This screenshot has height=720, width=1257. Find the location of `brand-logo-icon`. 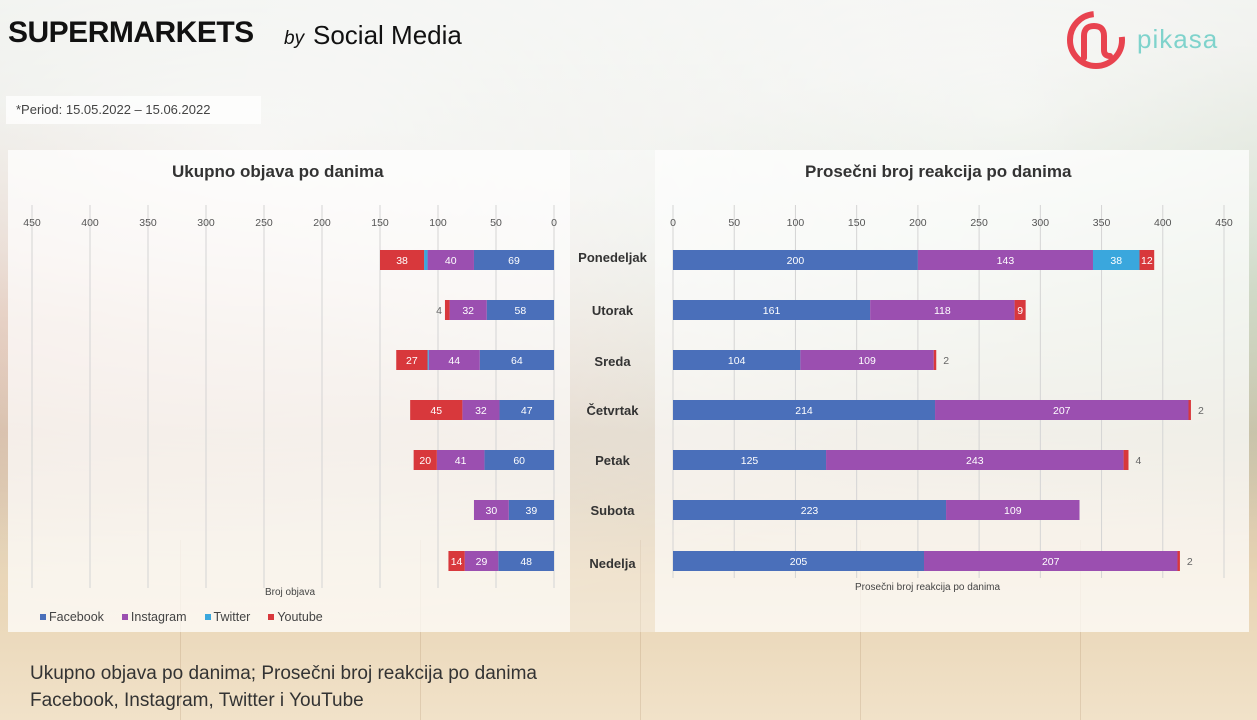

brand-logo-icon is located at coordinates (1096, 40).